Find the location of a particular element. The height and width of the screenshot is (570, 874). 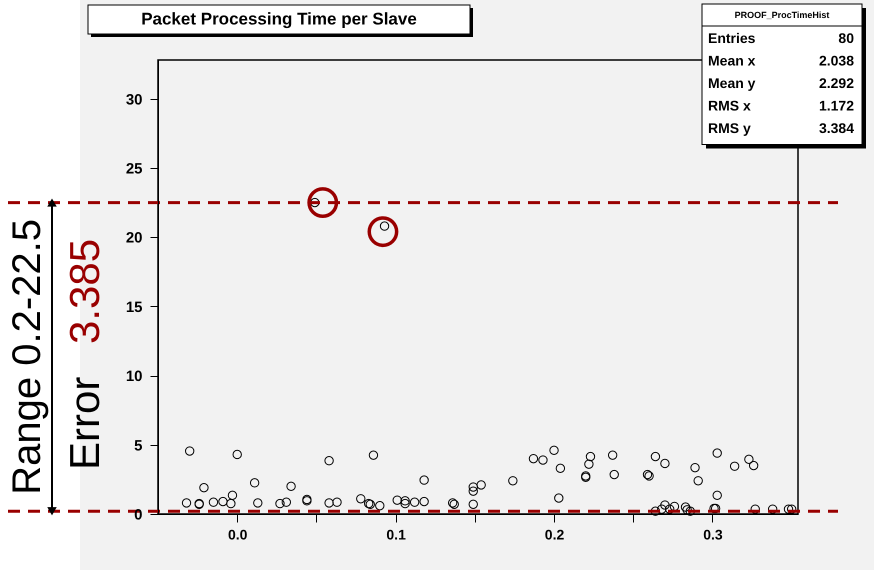

y-tick-label: 15 is located at coordinates (134, 307).